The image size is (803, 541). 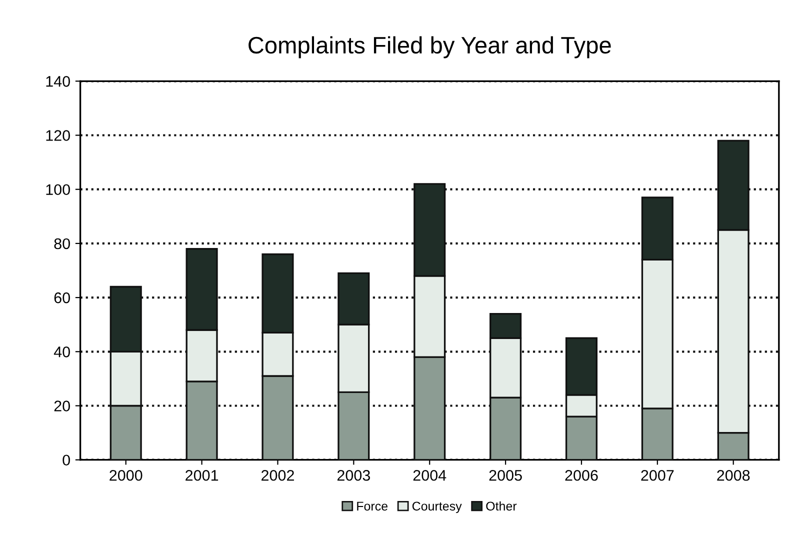 I want to click on y-tick-label: 120, so click(x=58, y=135).